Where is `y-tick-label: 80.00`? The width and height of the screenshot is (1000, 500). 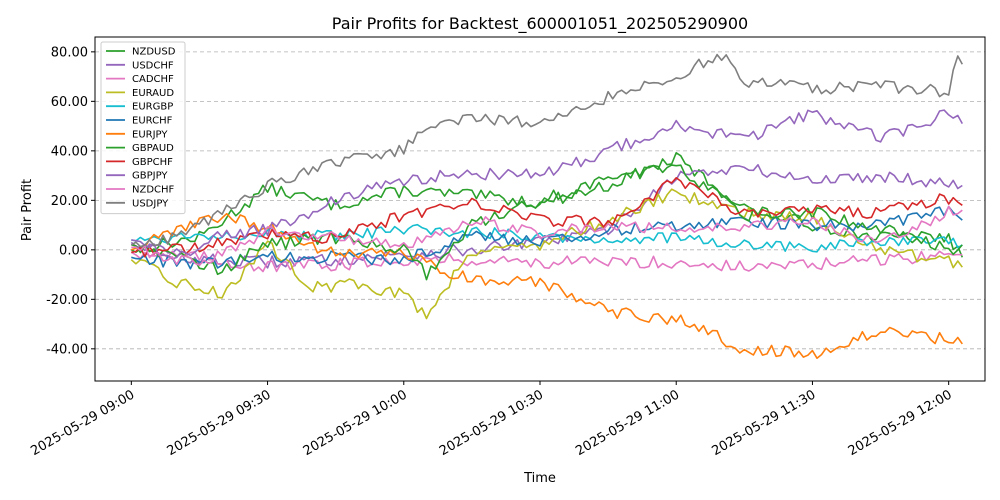
y-tick-label: 80.00 is located at coordinates (69, 52).